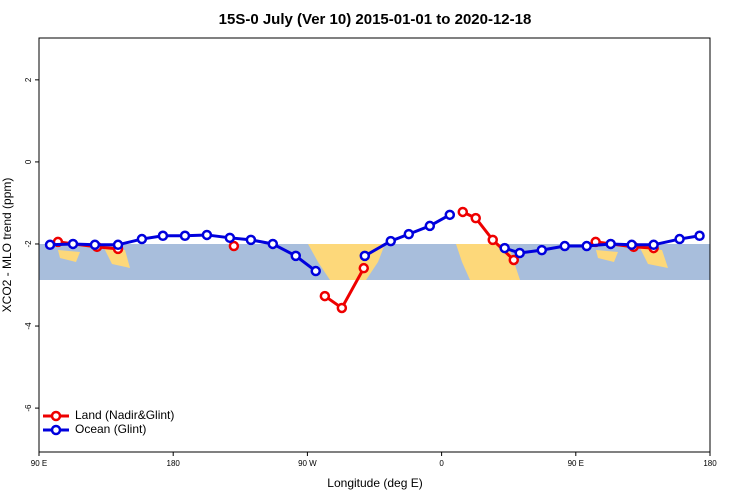 The width and height of the screenshot is (750, 500). What do you see at coordinates (28, 326) in the screenshot?
I see `y-tick-label: -4` at bounding box center [28, 326].